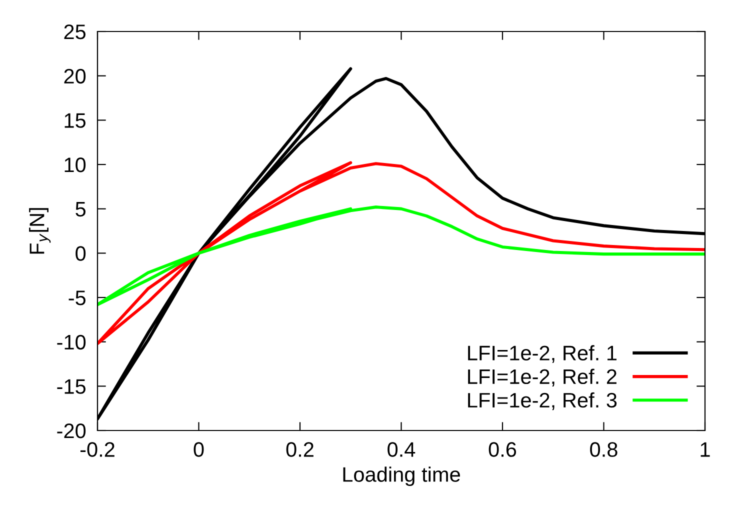 The image size is (750, 525). What do you see at coordinates (40, 231) in the screenshot?
I see `y-axis-title: F$_{y}$[N]` at bounding box center [40, 231].